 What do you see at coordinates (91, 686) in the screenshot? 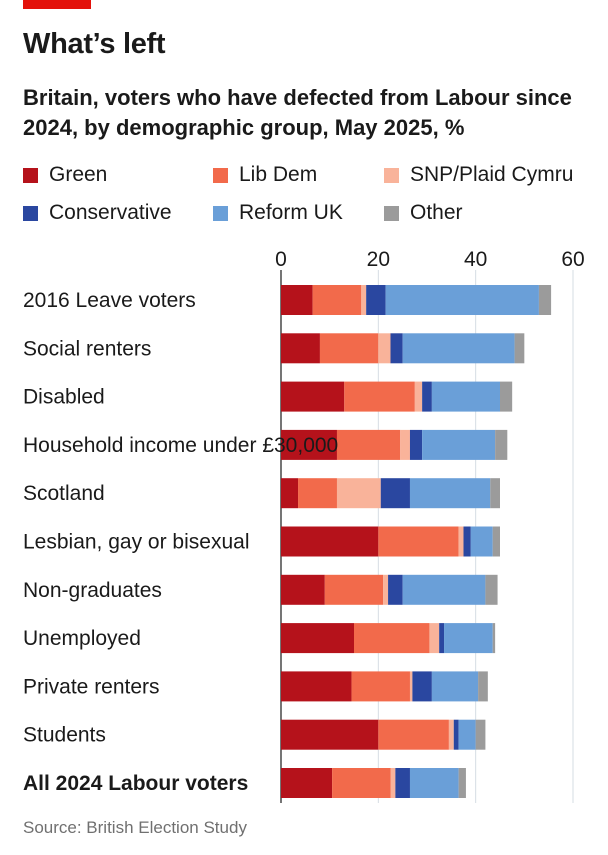
I see `category-label-8: Private renters` at bounding box center [91, 686].